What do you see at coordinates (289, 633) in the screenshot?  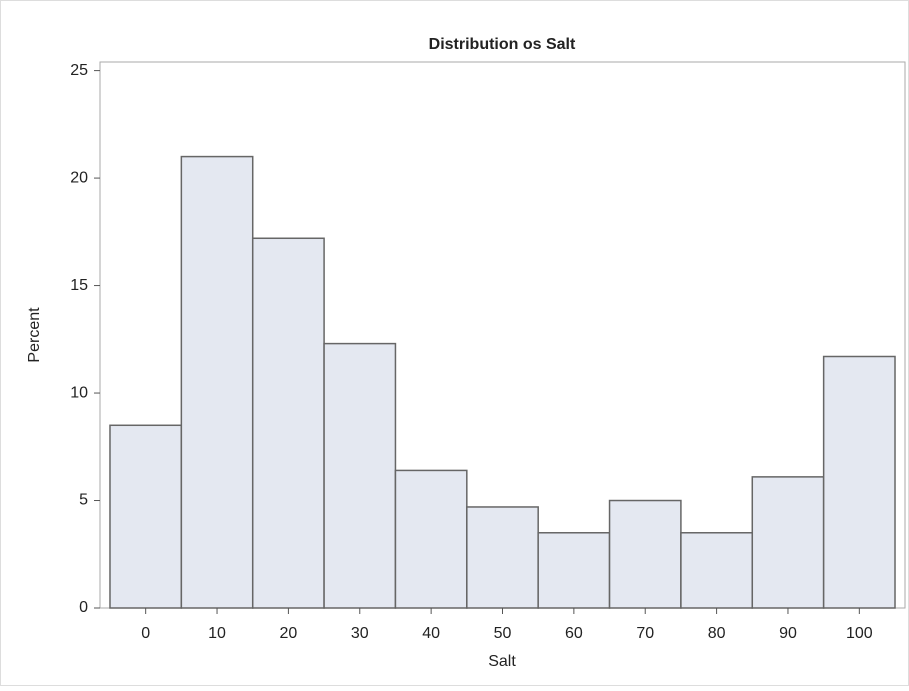 I see `x-tick-label: 20` at bounding box center [289, 633].